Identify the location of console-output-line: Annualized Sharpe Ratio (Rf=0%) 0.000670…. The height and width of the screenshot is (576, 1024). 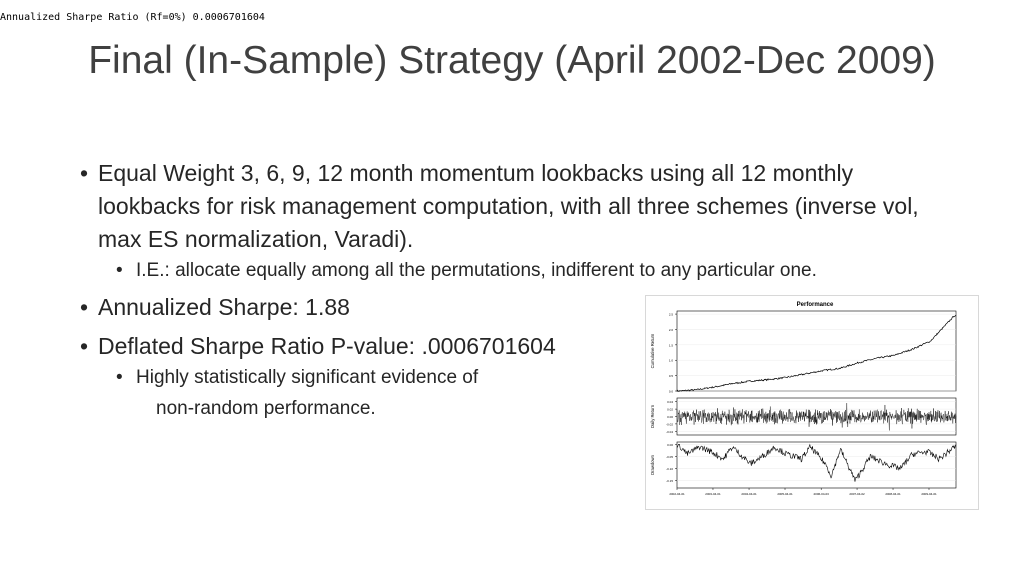
(132, 17).